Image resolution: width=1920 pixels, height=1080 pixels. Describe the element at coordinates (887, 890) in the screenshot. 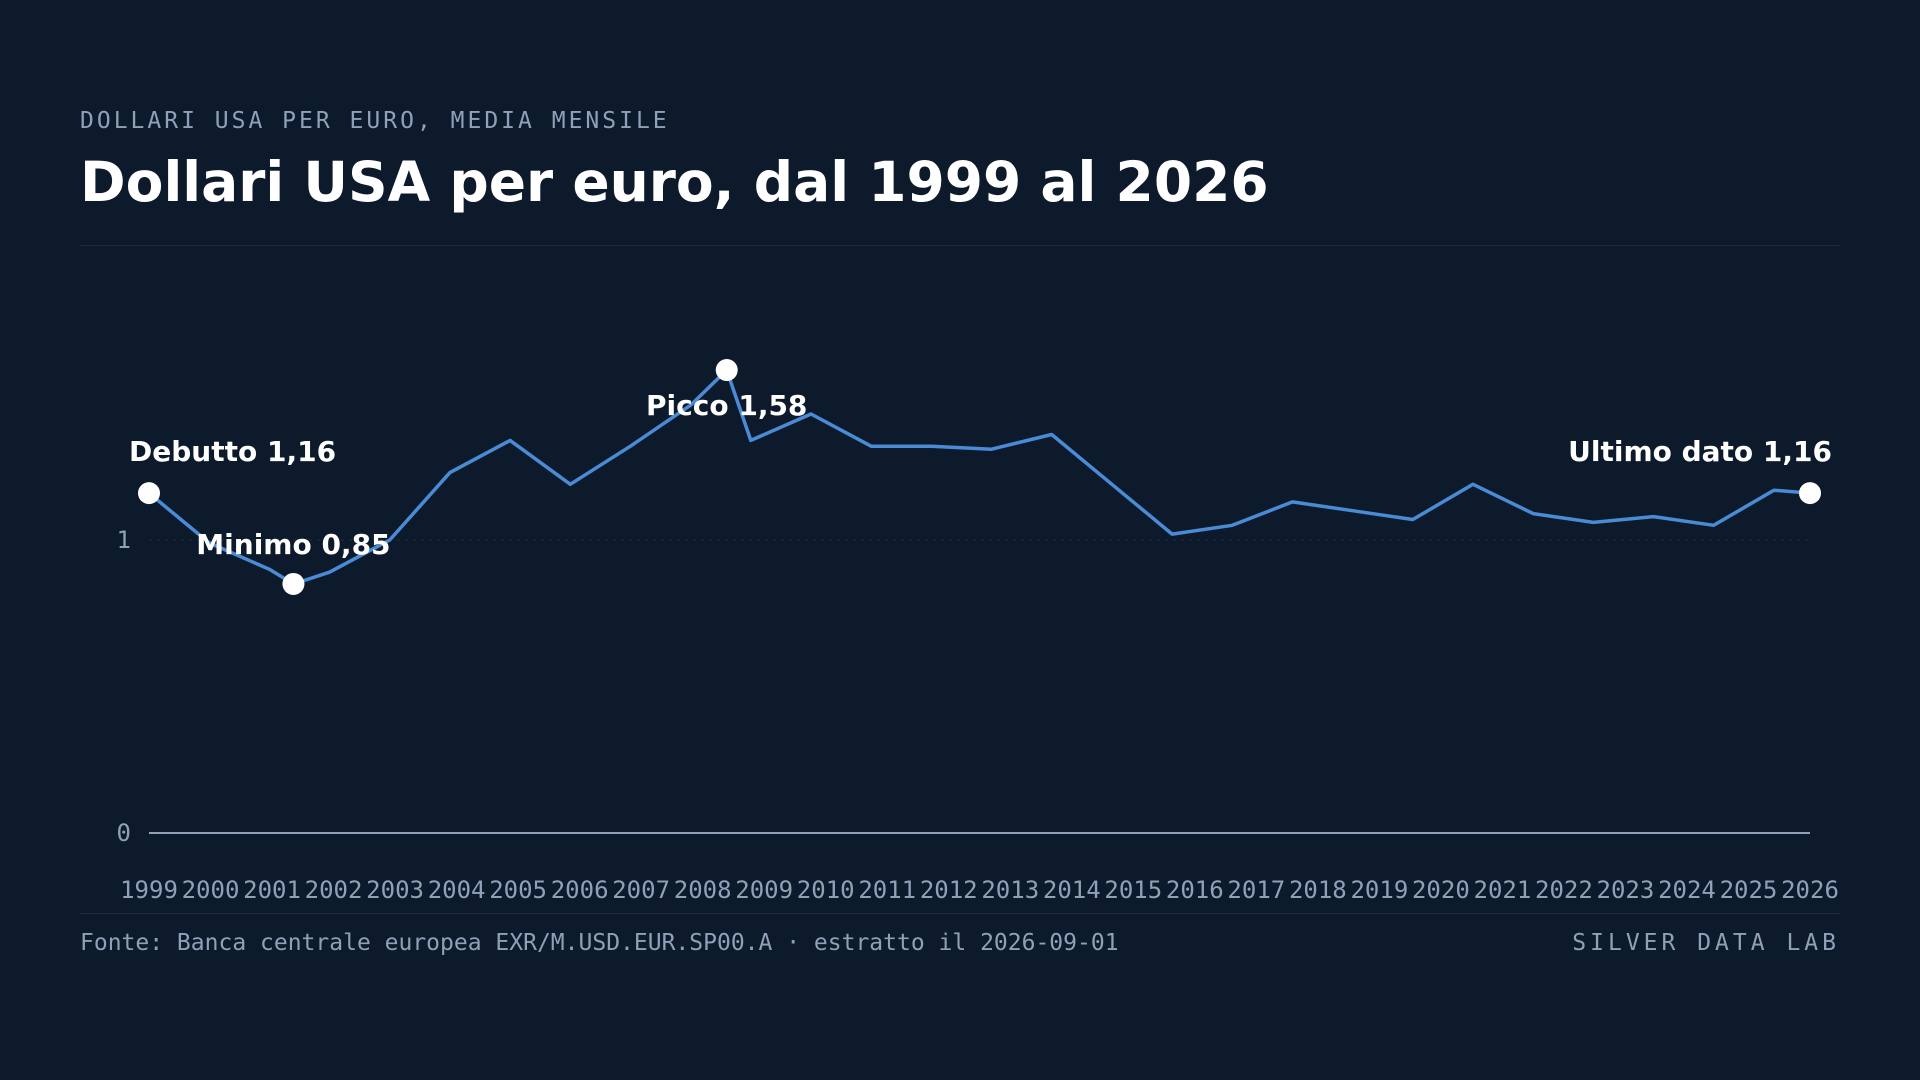

I see `x-tick-label: 2011` at that location.